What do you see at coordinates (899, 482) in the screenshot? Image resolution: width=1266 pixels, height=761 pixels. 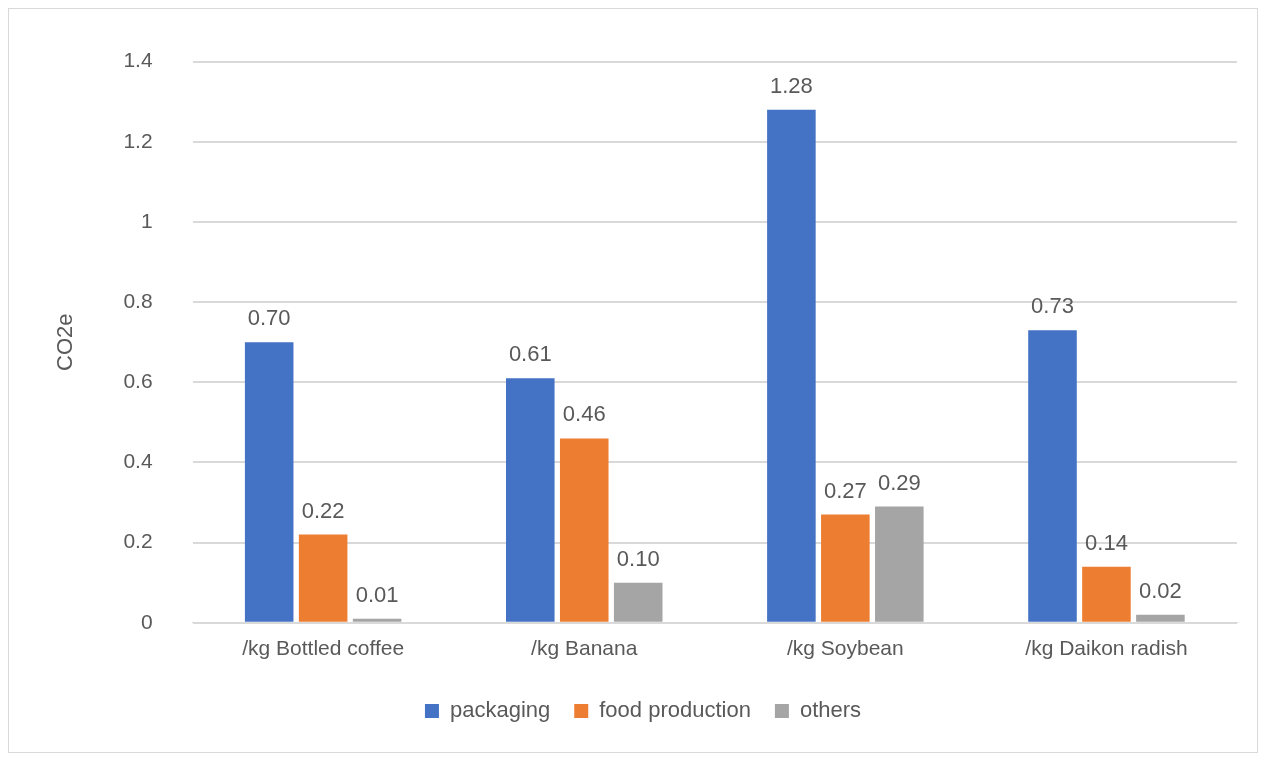 I see `data-label: 0.29` at bounding box center [899, 482].